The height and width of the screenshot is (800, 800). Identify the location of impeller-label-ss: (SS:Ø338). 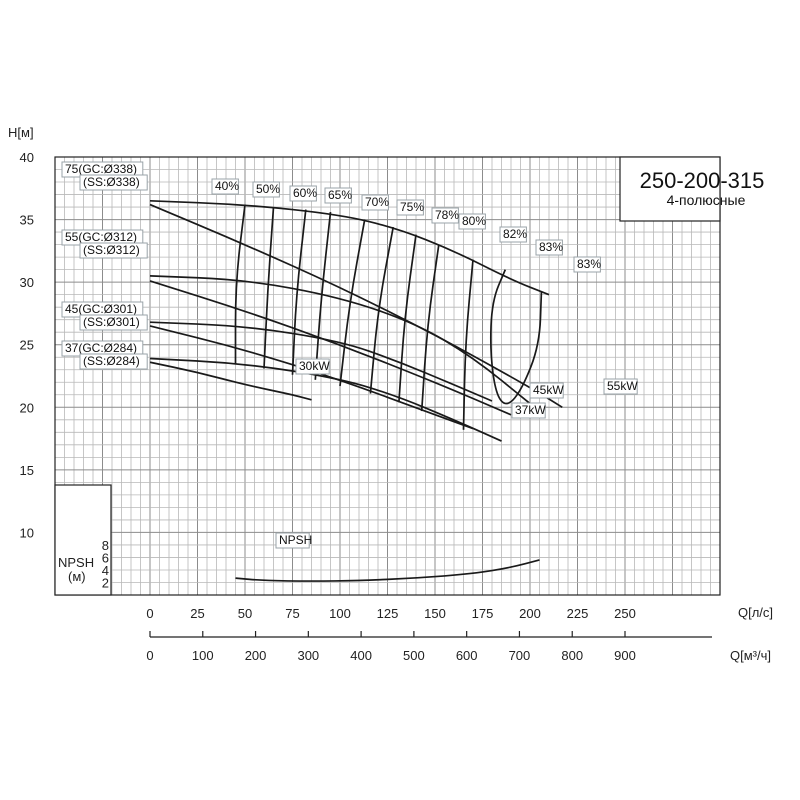
(113, 182).